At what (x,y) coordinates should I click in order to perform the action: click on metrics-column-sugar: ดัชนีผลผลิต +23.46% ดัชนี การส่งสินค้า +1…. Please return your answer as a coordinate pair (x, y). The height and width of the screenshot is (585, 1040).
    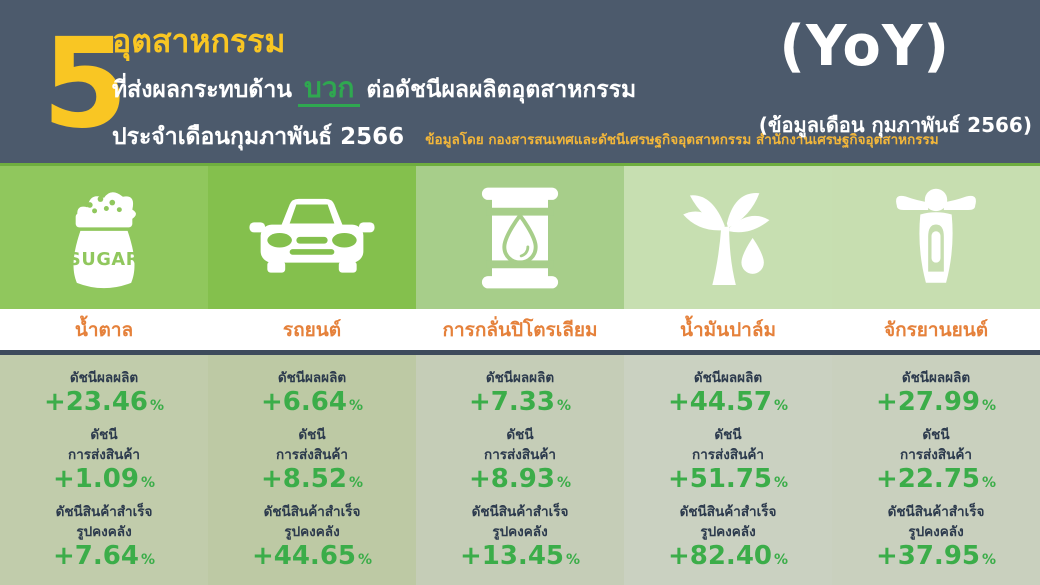
    Looking at the image, I should click on (104, 470).